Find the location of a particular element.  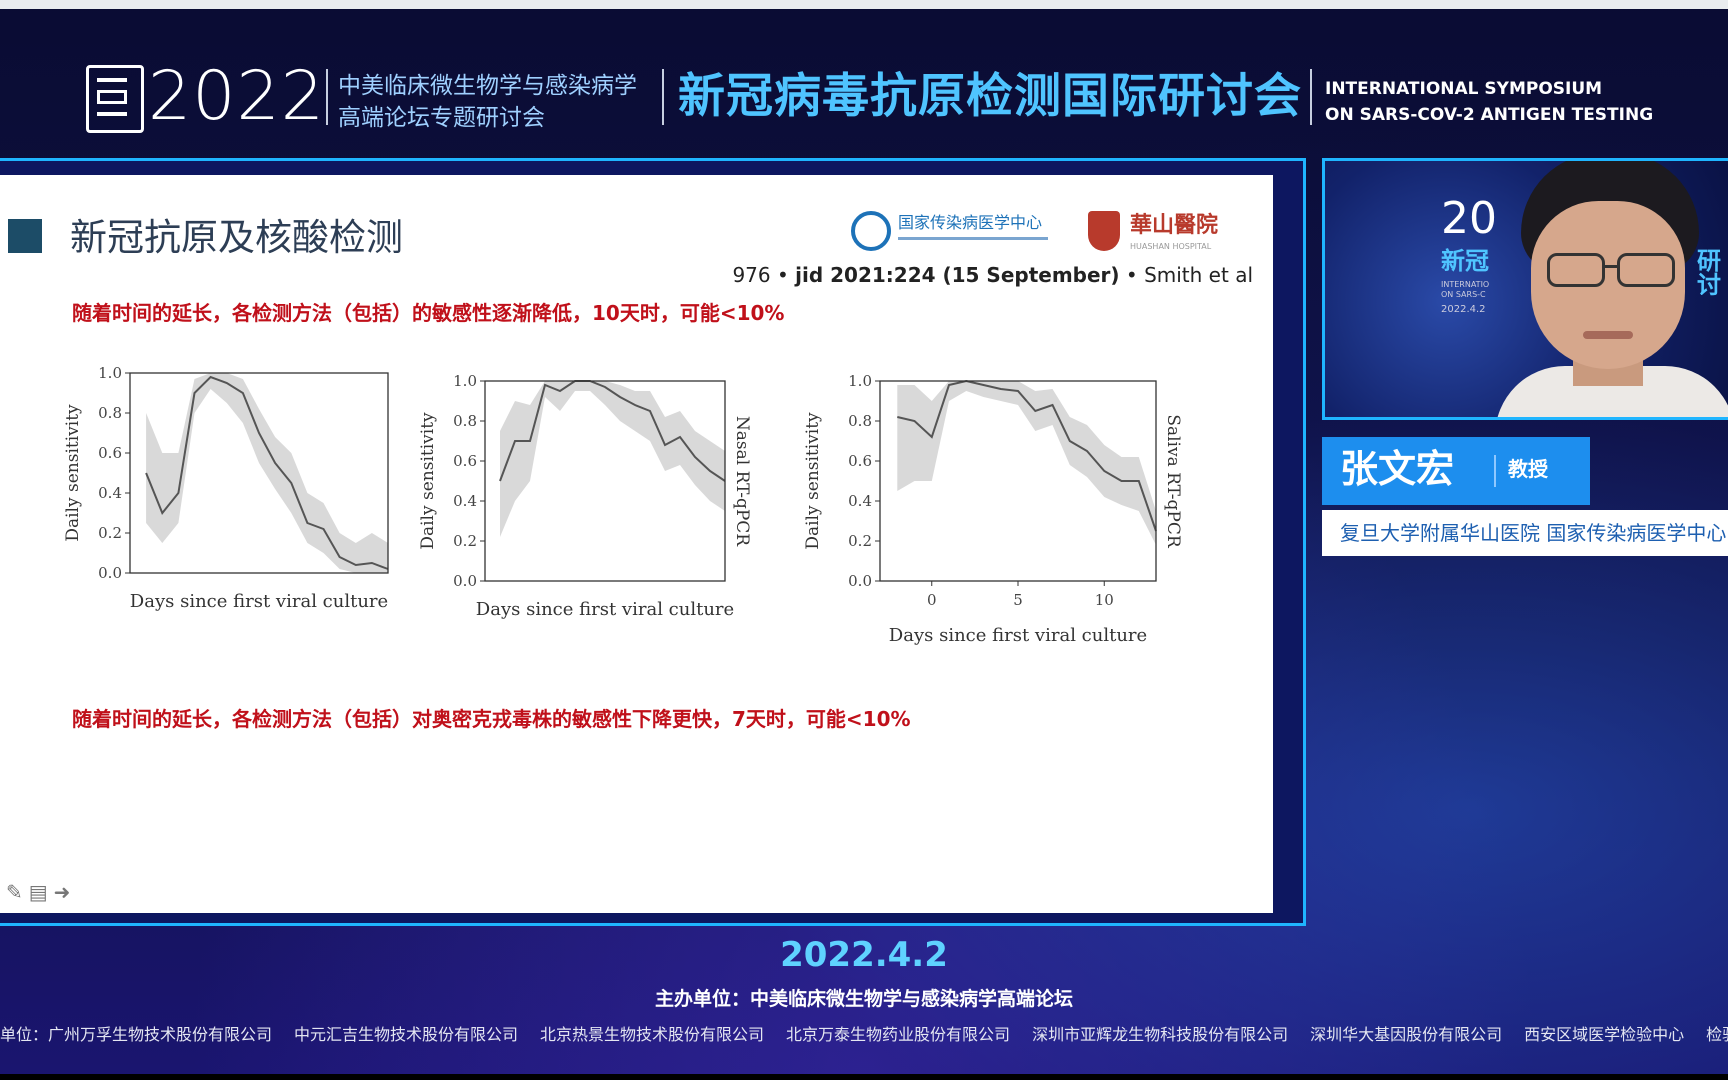

x-tick-label: 5 is located at coordinates (1018, 600).